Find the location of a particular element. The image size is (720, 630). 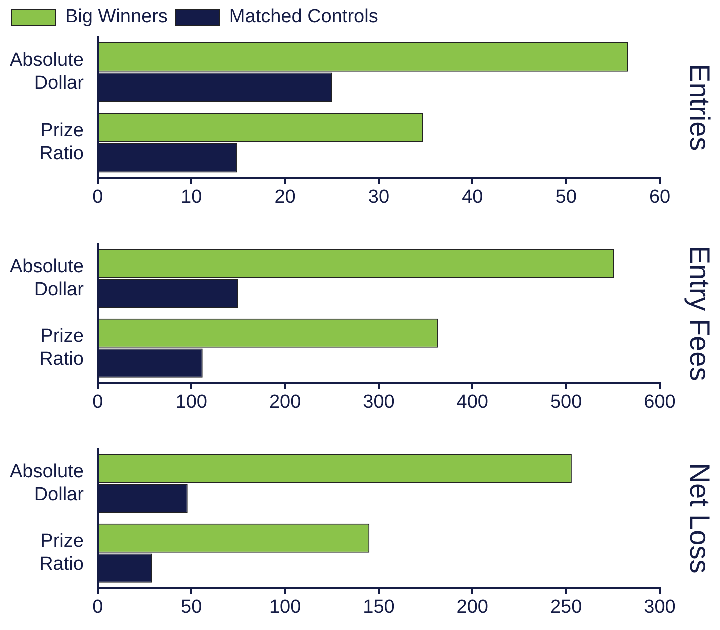

legend-label: Big Winners is located at coordinates (117, 17).